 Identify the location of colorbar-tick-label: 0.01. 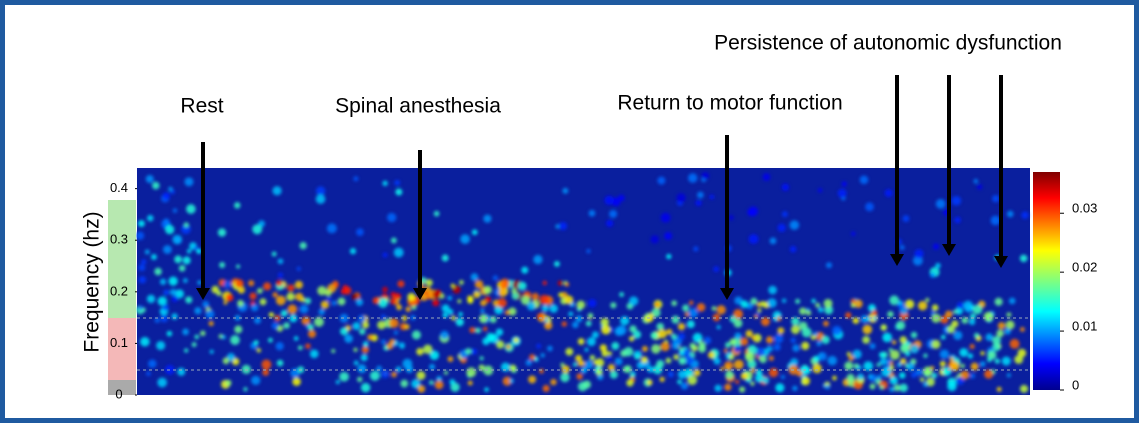
(1084, 326).